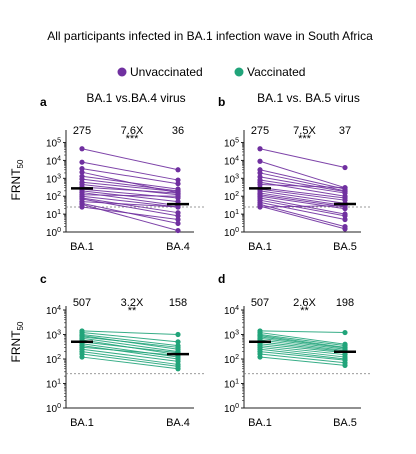 This screenshot has height=454, width=416. What do you see at coordinates (122, 72) in the screenshot?
I see `legend-marker-unvaccinated` at bounding box center [122, 72].